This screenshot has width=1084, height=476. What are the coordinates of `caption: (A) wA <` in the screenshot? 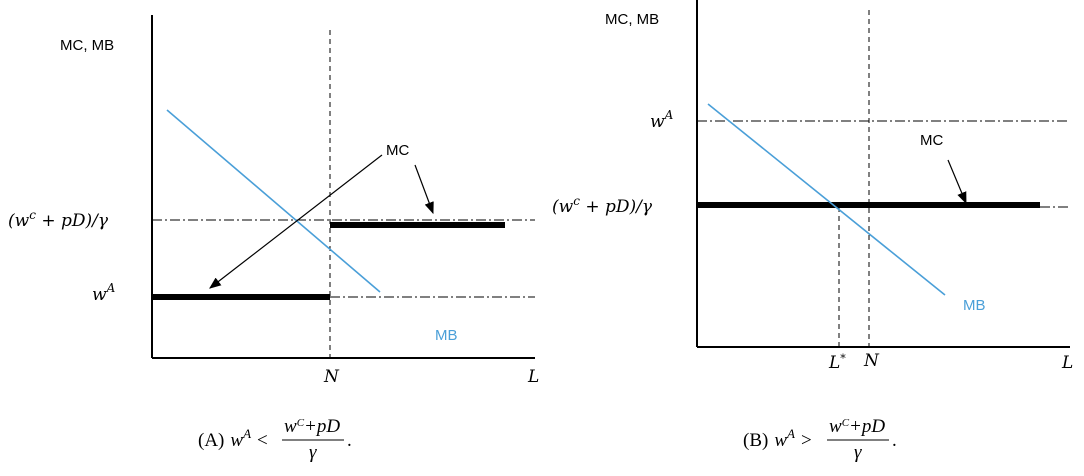 It's located at (233, 438).